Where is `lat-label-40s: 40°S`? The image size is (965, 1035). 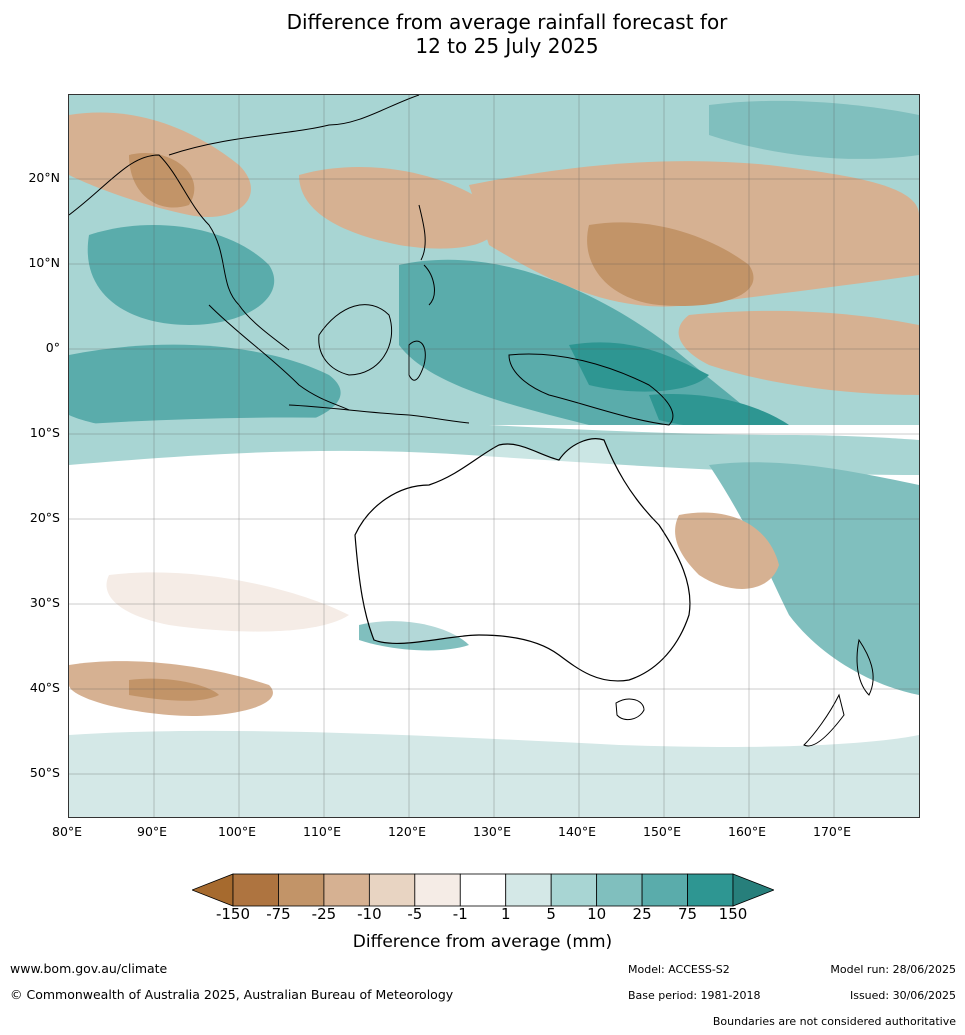
lat-label-40s: 40°S is located at coordinates (44, 687).